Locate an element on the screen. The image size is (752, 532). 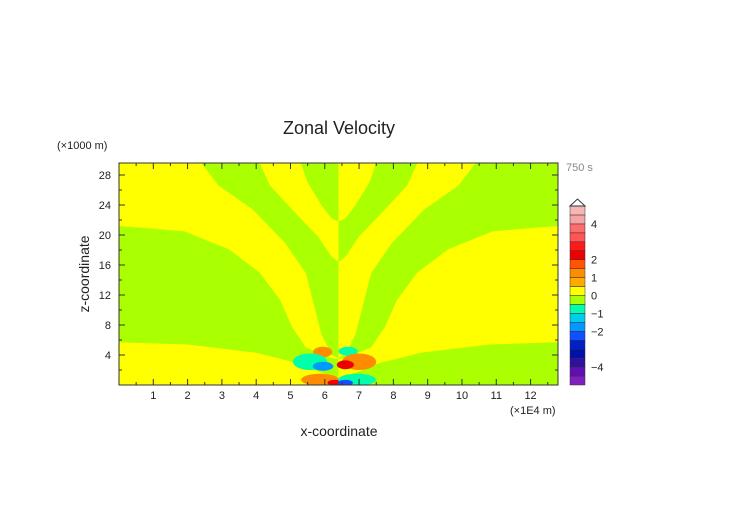
x-tick-label: 4 is located at coordinates (256, 396).